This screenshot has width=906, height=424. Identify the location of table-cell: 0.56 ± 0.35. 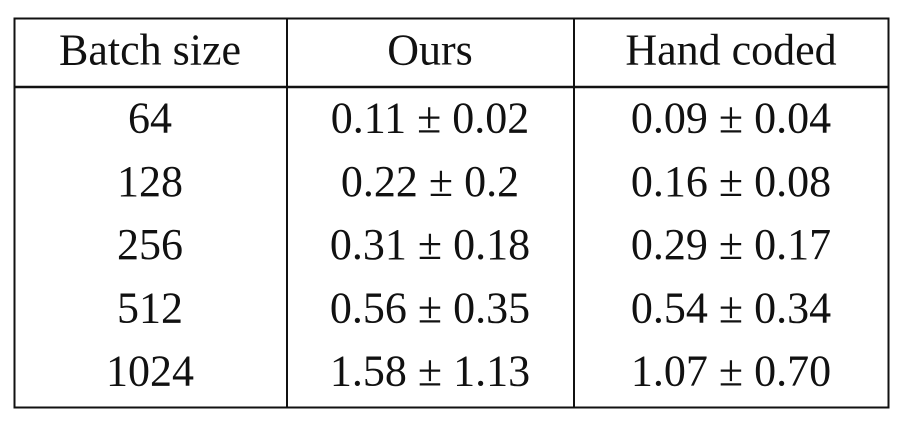
(430, 307).